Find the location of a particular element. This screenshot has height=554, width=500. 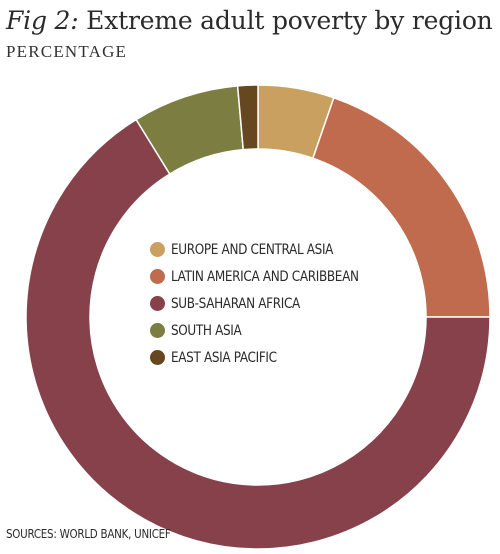

legend-label: EAST ASIA PACIFIC is located at coordinates (224, 357).